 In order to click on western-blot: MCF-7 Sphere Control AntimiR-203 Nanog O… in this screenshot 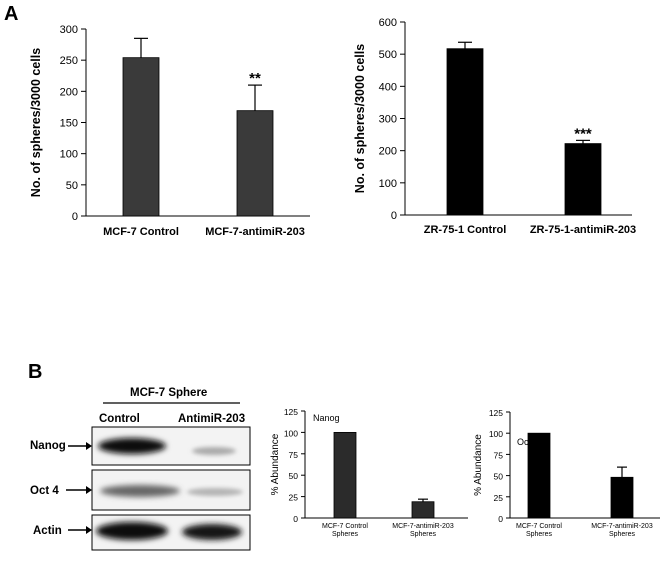, I will do `click(140, 469)`.